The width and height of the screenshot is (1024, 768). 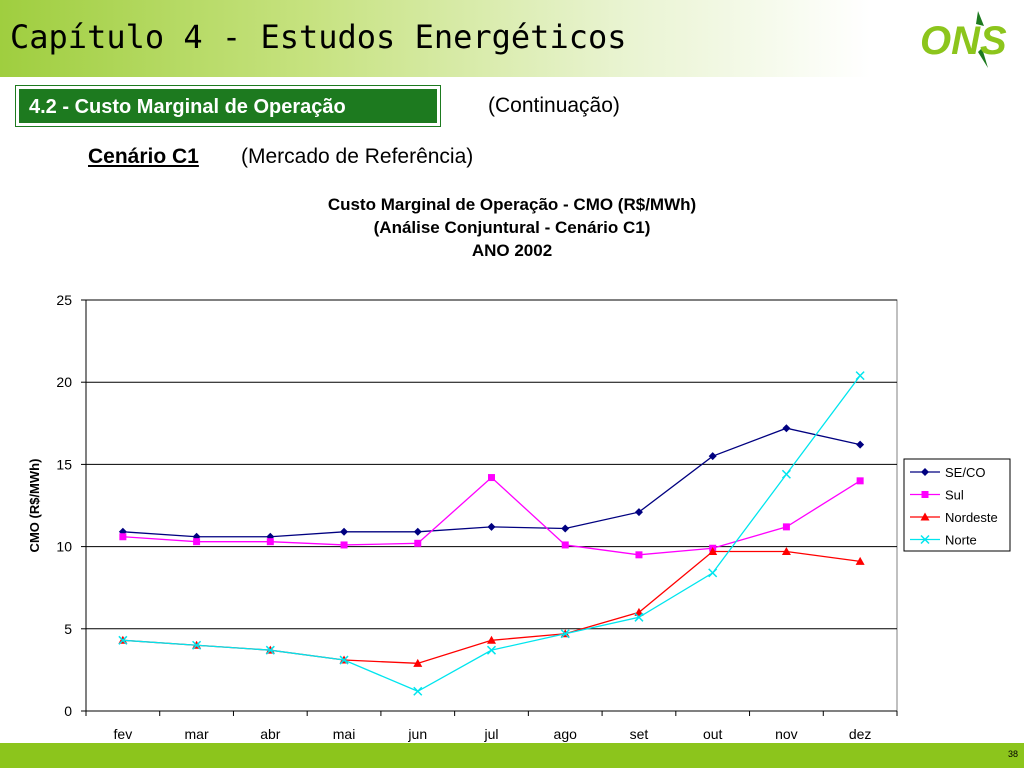 I want to click on legend-marker-nordeste, so click(x=925, y=516).